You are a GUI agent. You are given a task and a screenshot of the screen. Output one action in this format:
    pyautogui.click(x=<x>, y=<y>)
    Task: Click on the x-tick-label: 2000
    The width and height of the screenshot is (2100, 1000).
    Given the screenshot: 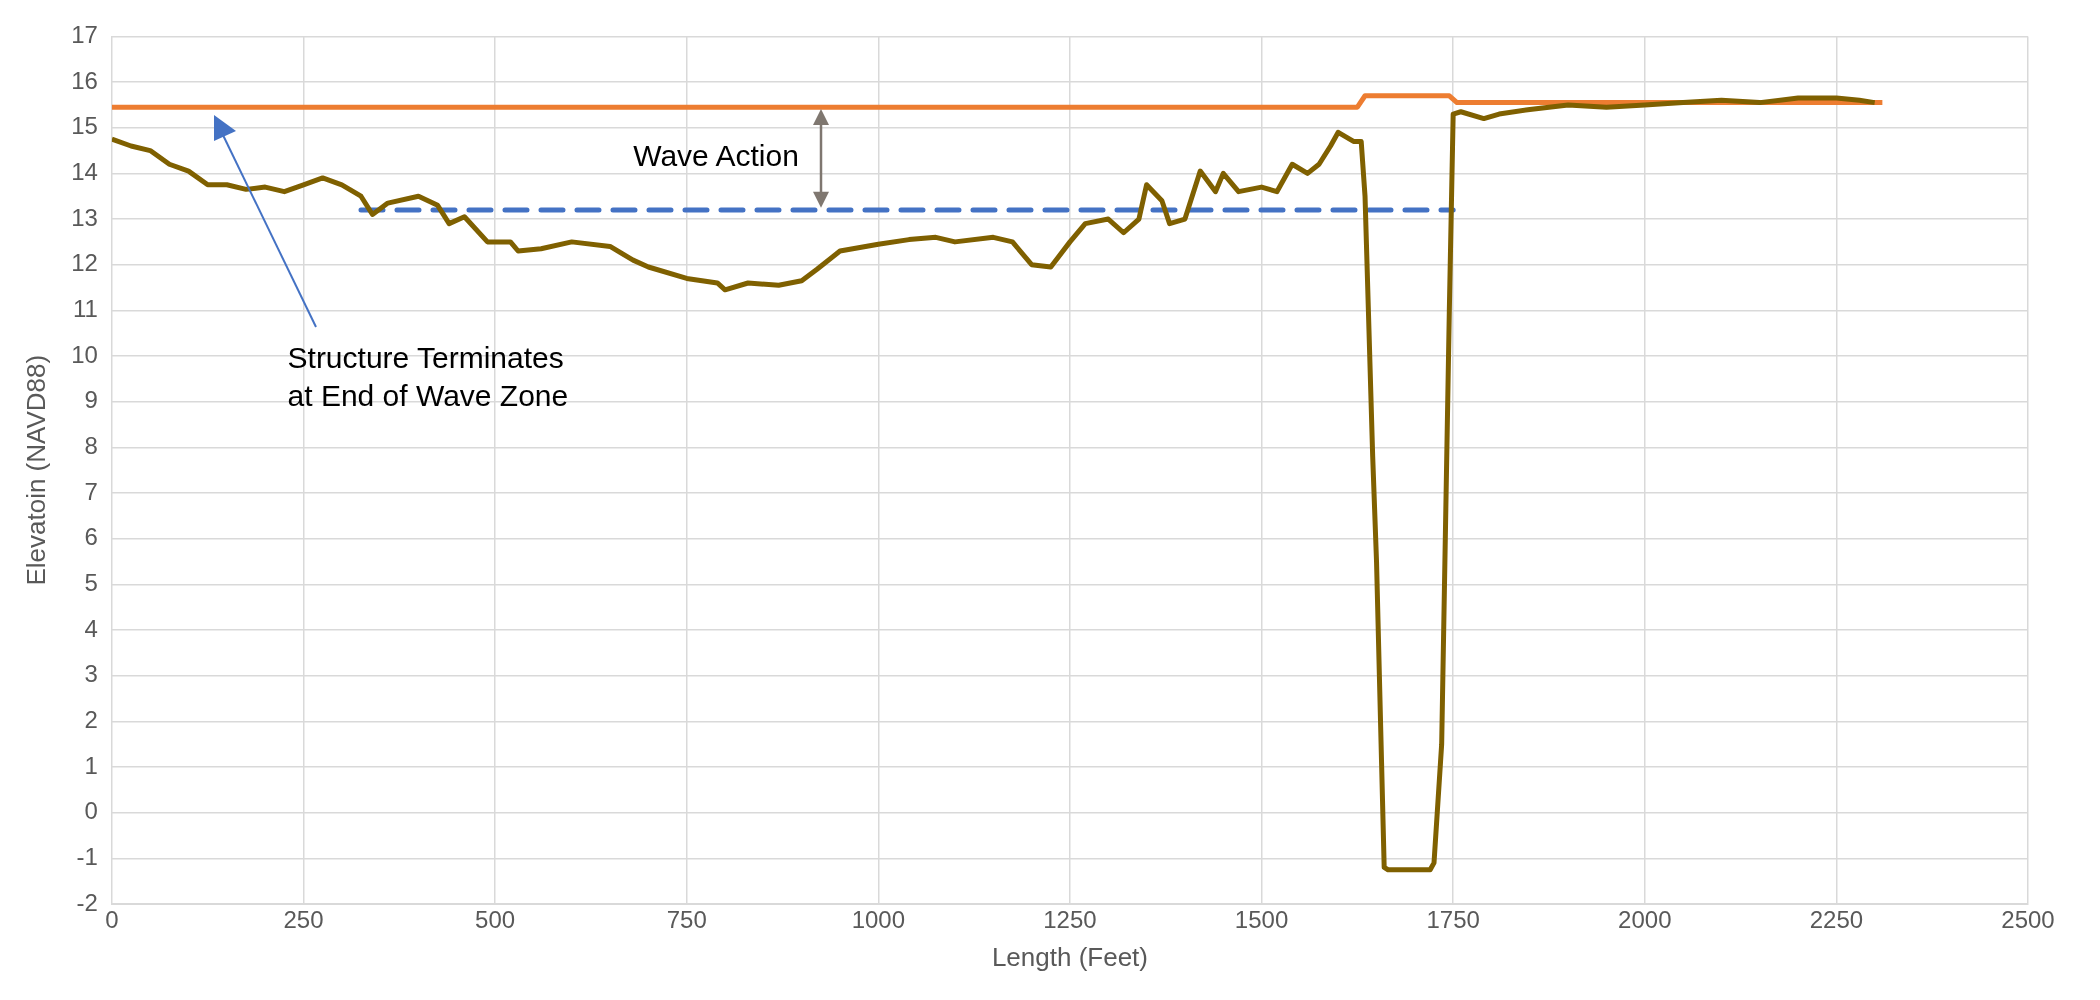 What is the action you would take?
    pyautogui.click(x=1645, y=920)
    